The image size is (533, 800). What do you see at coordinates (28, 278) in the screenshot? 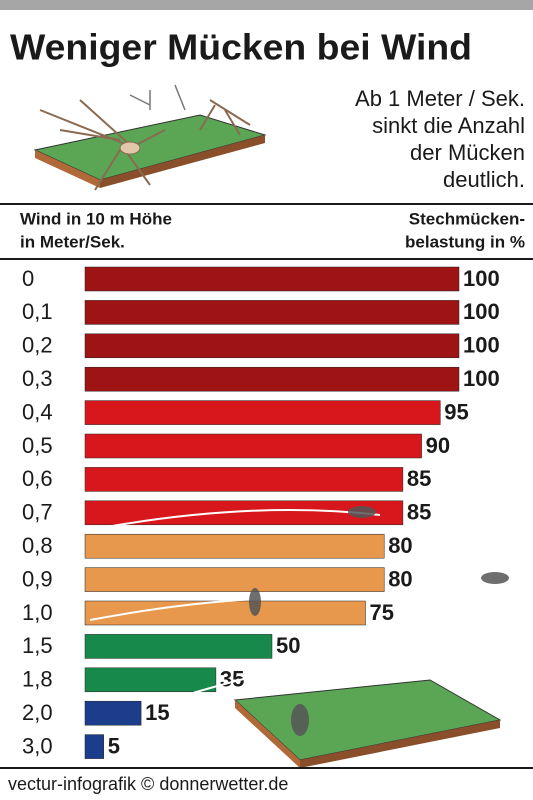
I see `y-tick-label: 0` at bounding box center [28, 278].